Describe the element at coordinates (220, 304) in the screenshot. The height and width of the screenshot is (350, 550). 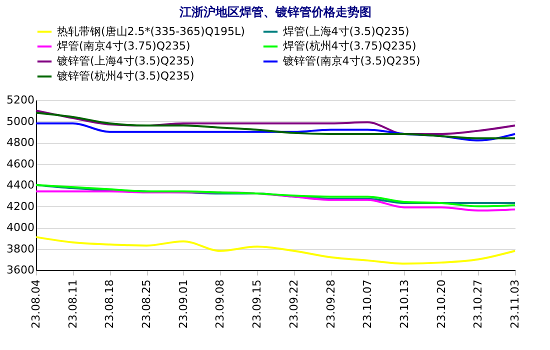
I see `x-tick-label: 23.09.08` at that location.